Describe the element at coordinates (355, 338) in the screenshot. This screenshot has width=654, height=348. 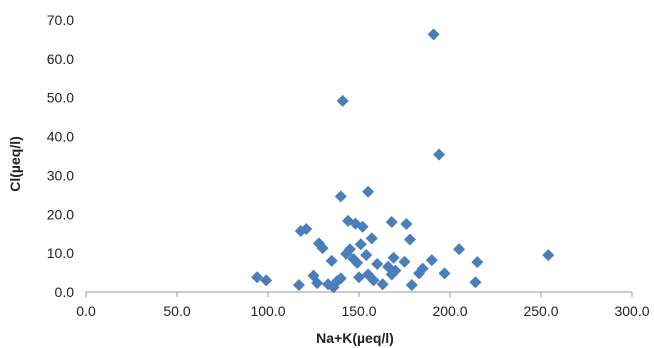
I see `x-axis-title: Na+K(µeq/l)` at that location.